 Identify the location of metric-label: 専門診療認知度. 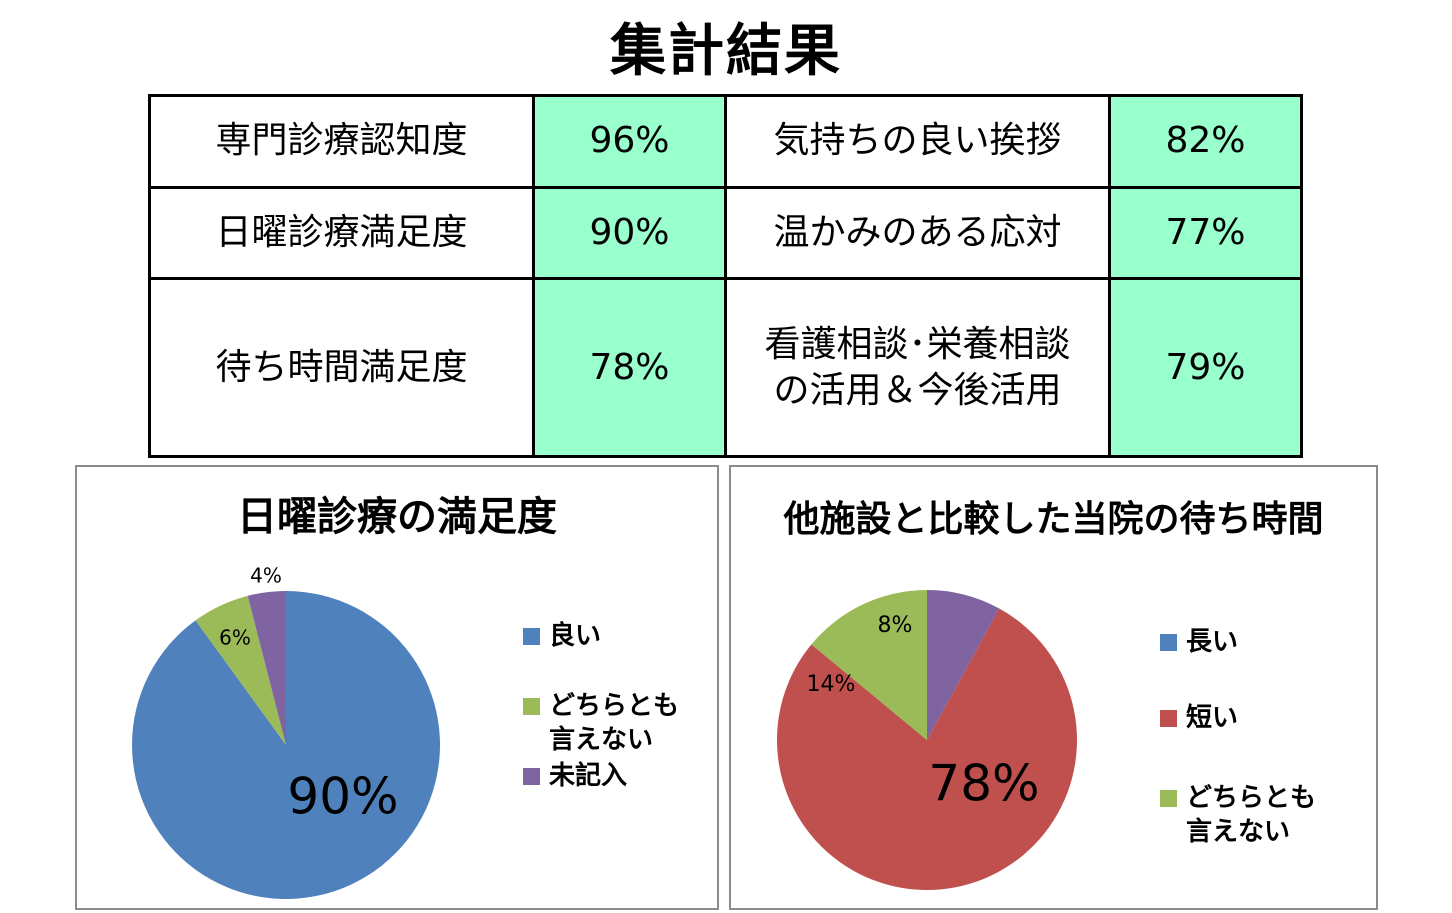
(341, 141).